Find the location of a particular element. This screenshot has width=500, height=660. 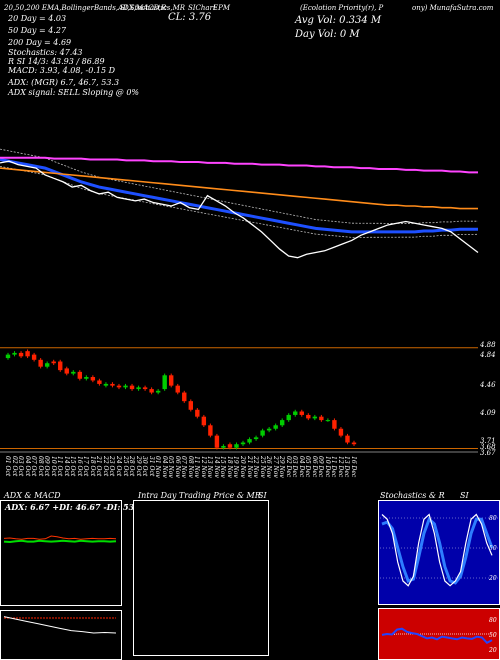

adx-panel is located at coordinates (61, 553).